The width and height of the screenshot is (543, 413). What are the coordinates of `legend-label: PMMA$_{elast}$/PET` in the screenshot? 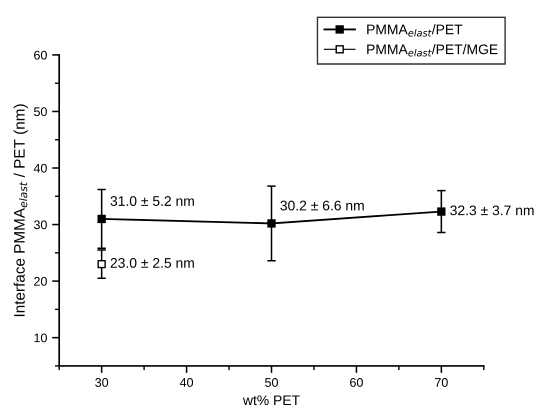 It's located at (414, 30).